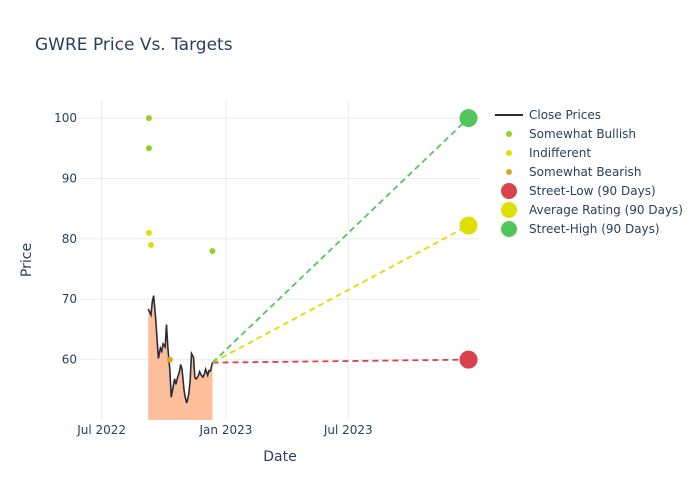  I want to click on target-markers, so click(468, 239).